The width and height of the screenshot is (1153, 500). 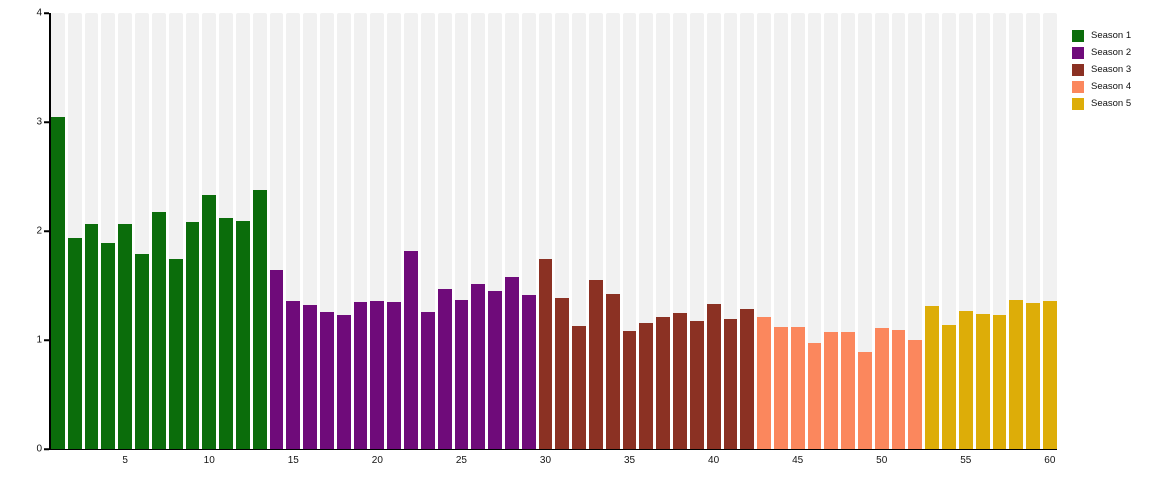 I want to click on bar-slot-55: 55, so click(x=965, y=239).